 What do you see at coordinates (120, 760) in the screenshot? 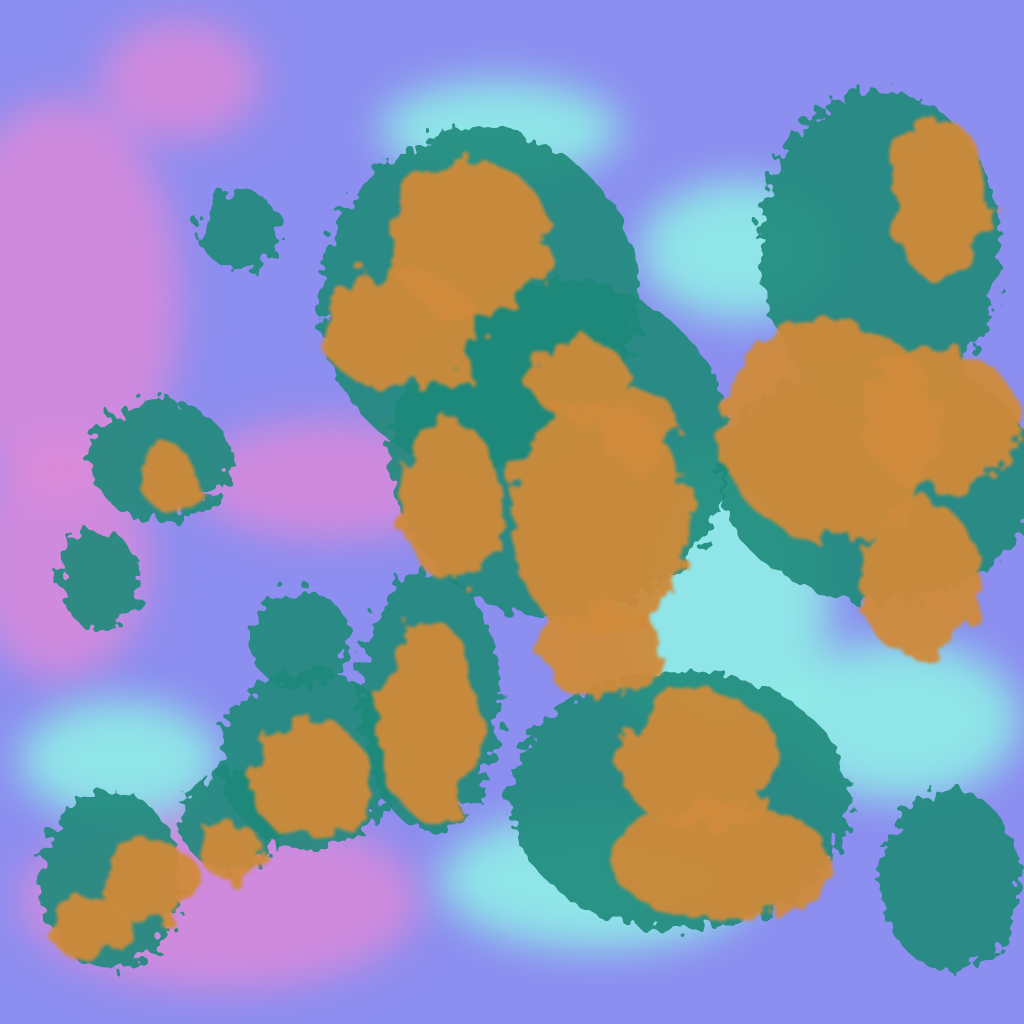
I see `bright-cloud` at bounding box center [120, 760].